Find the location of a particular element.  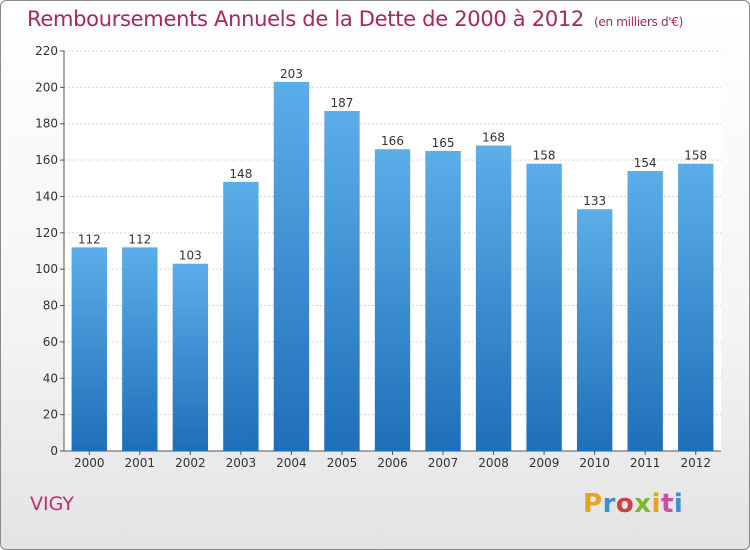

proxiti-logo: Proxiti is located at coordinates (633, 504).